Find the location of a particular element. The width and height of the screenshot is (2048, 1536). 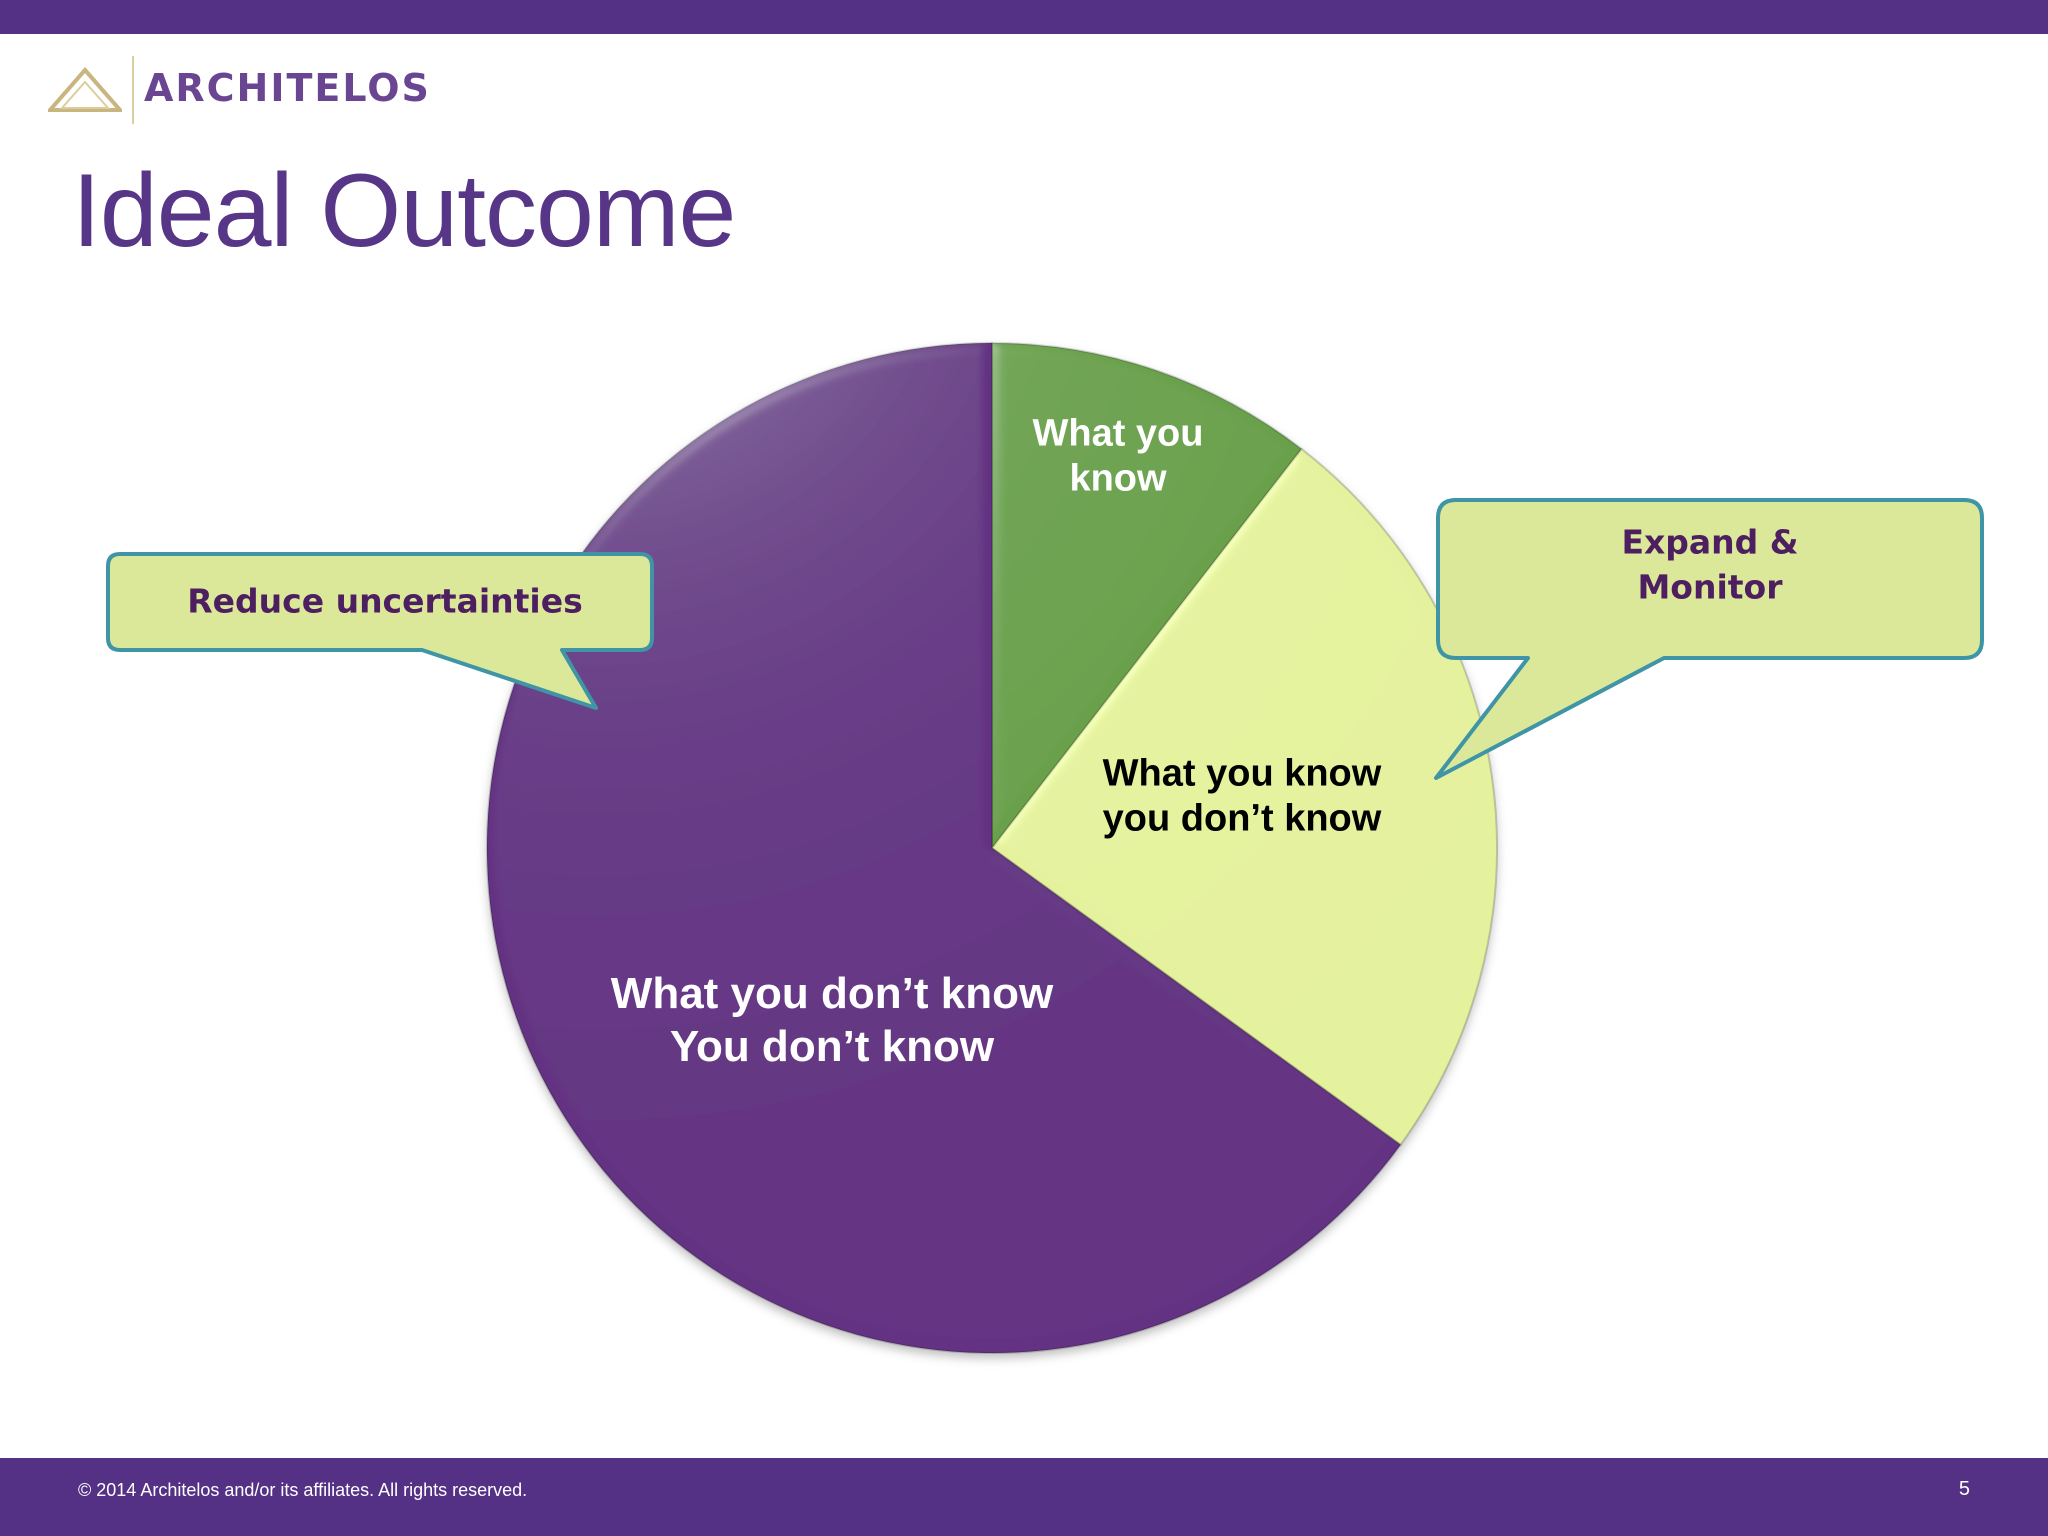

pie-slice-label-1-line-0: What you know is located at coordinates (1242, 774).